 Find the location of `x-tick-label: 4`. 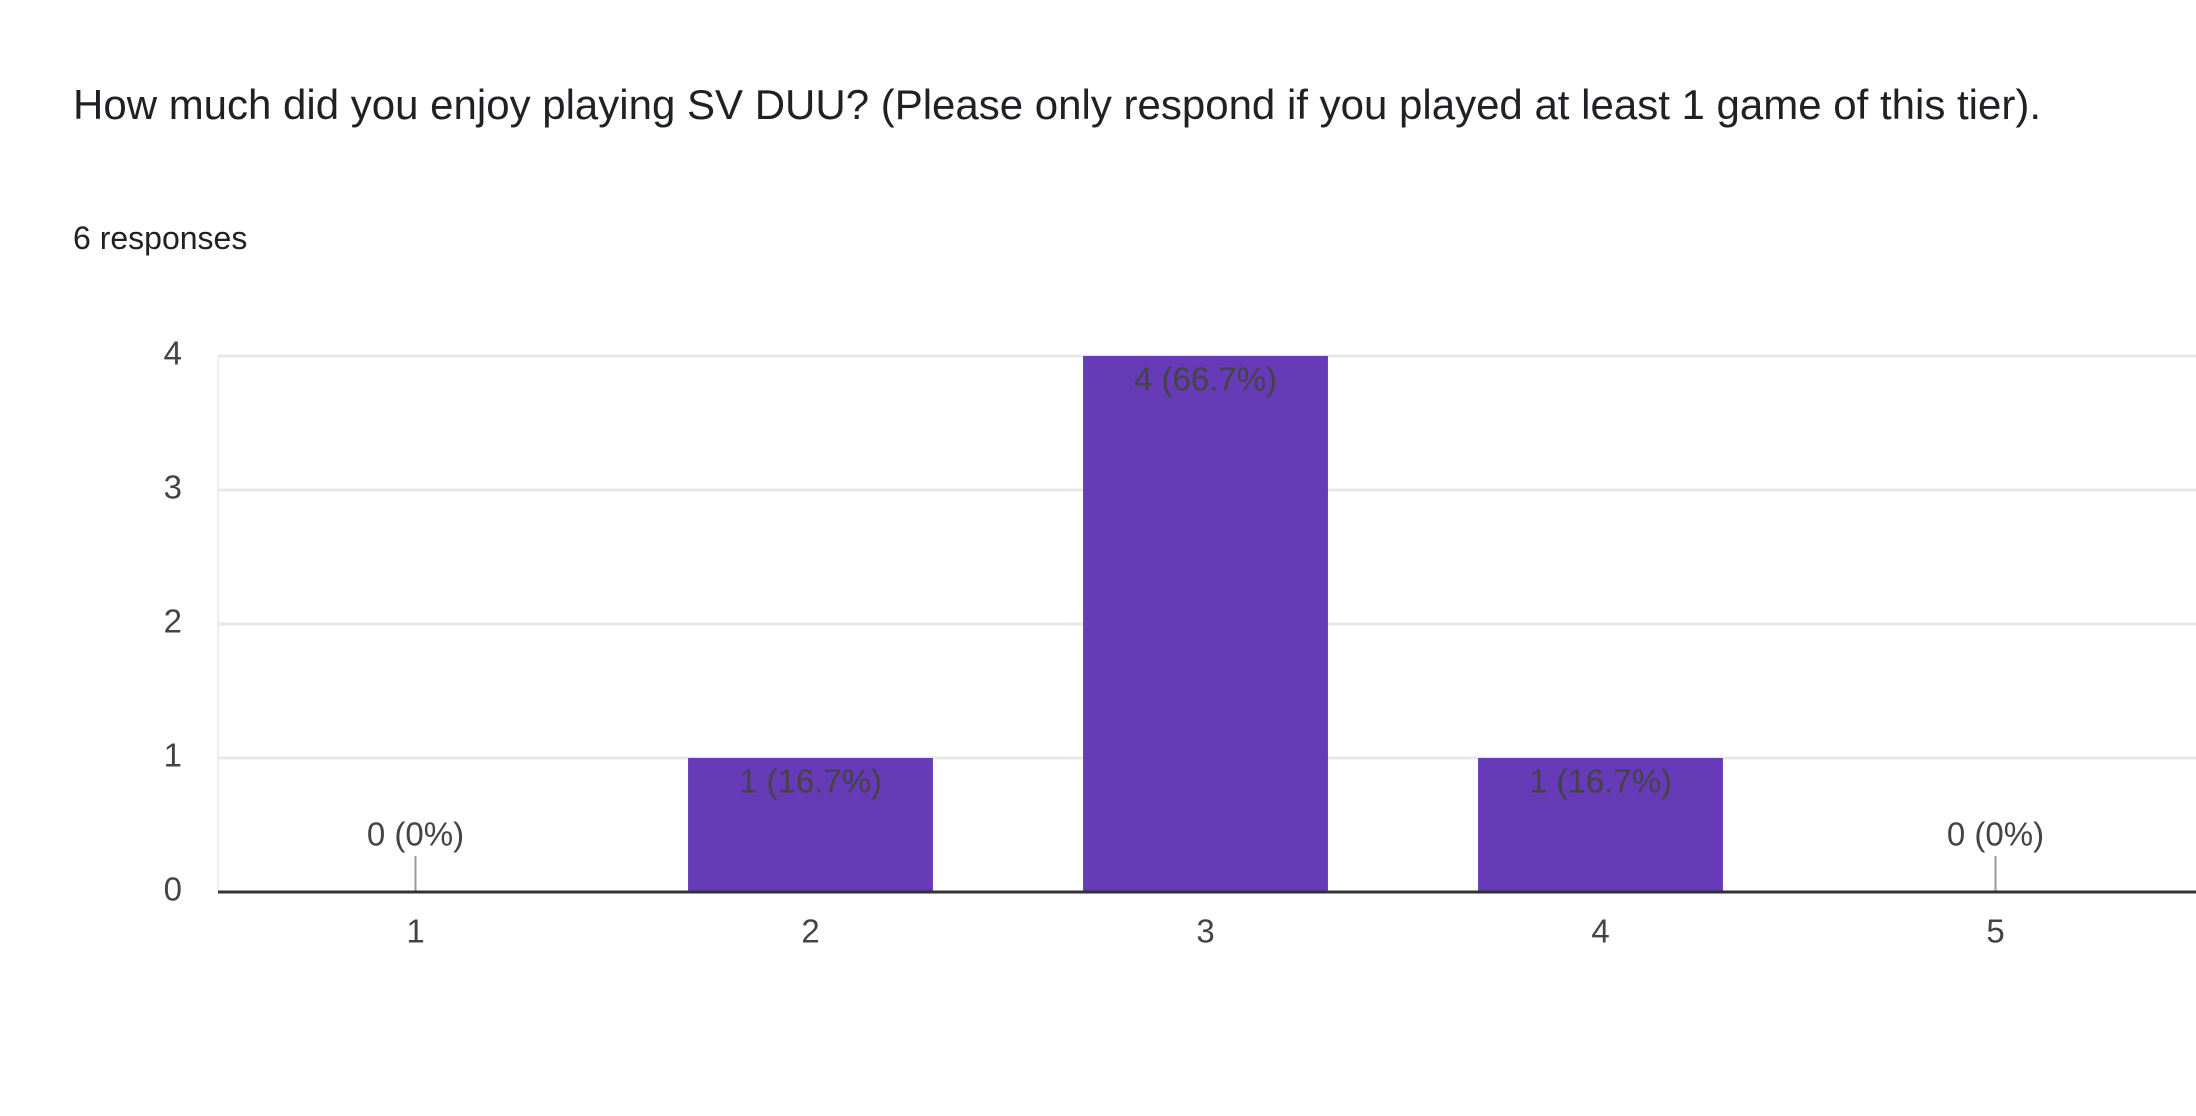

x-tick-label: 4 is located at coordinates (1600, 931).